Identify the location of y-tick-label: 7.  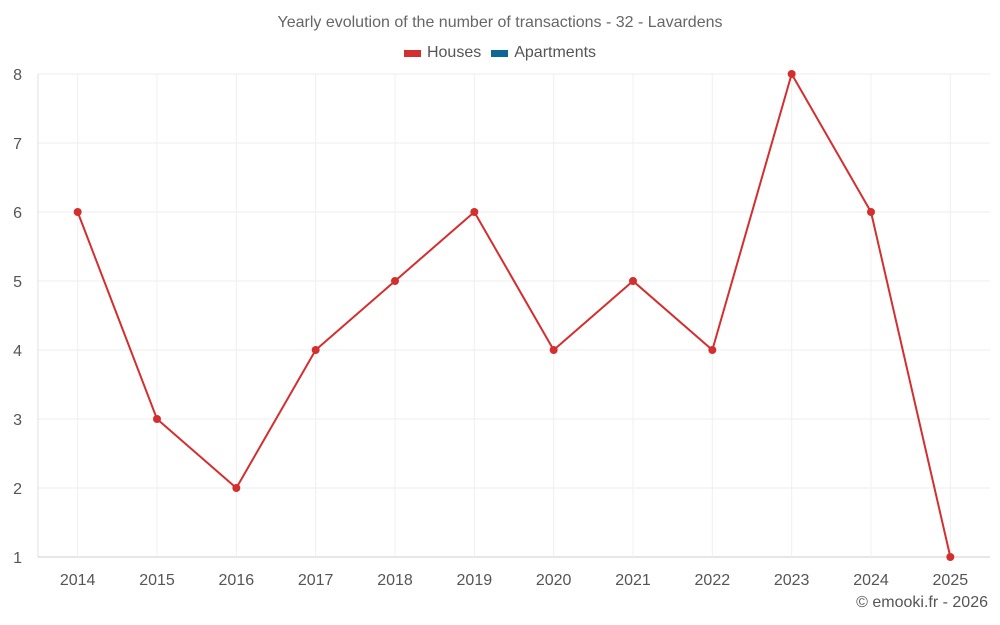
(17, 144).